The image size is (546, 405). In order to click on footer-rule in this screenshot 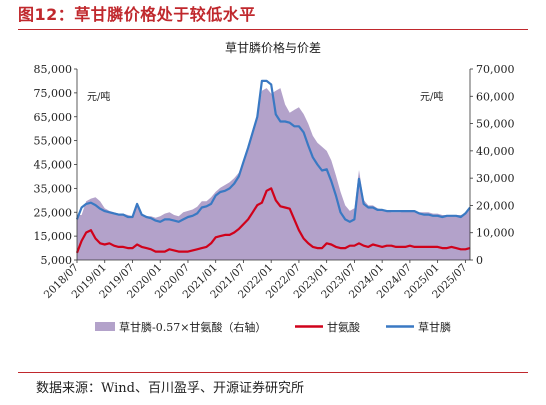, I will do `click(273, 372)`.